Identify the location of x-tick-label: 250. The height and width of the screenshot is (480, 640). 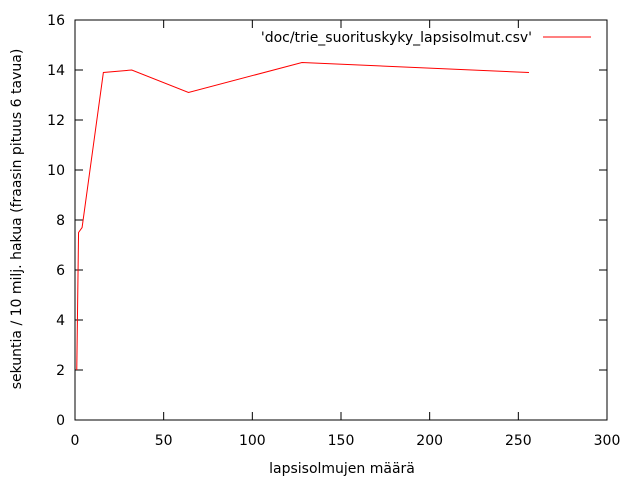
(518, 441).